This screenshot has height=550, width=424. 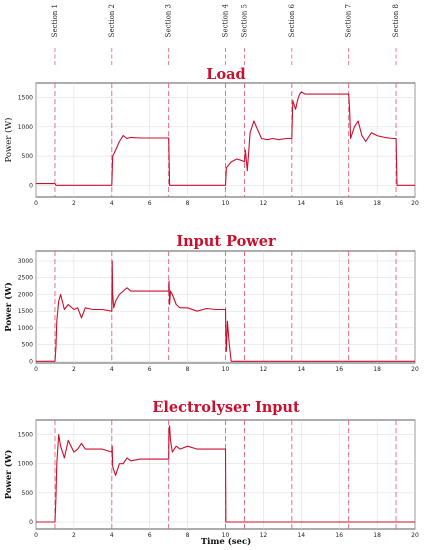 What do you see at coordinates (169, 20) in the screenshot?
I see `section-label-3: Section 3` at bounding box center [169, 20].